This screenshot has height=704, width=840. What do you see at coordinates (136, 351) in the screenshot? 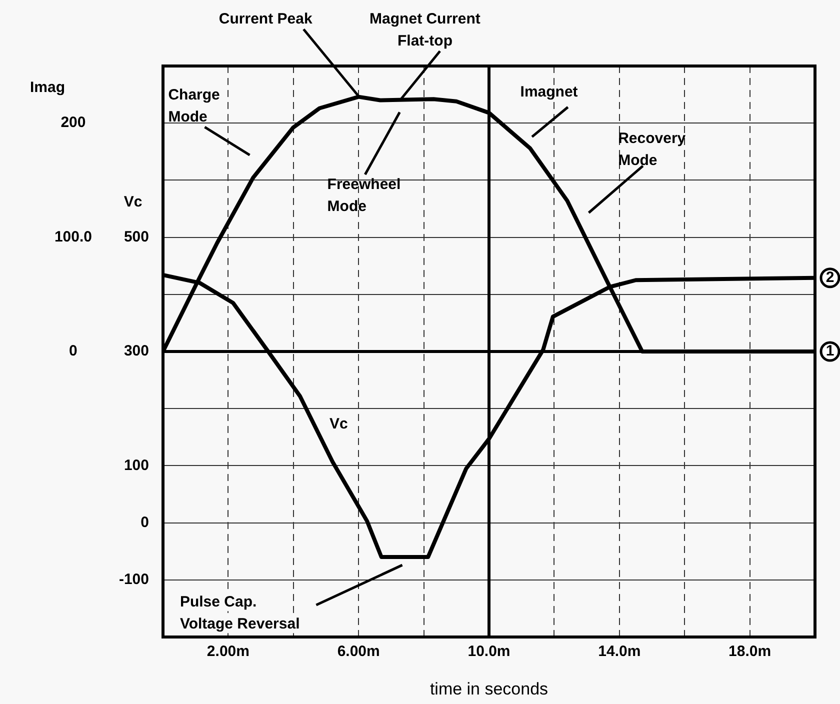
I see `y-tick-label: 300` at bounding box center [136, 351].